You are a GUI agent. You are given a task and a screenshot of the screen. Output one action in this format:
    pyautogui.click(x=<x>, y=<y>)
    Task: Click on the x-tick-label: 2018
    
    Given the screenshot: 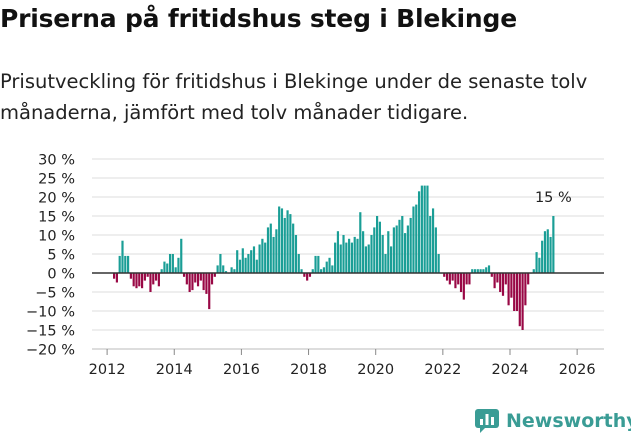 What is the action you would take?
    pyautogui.click(x=308, y=370)
    